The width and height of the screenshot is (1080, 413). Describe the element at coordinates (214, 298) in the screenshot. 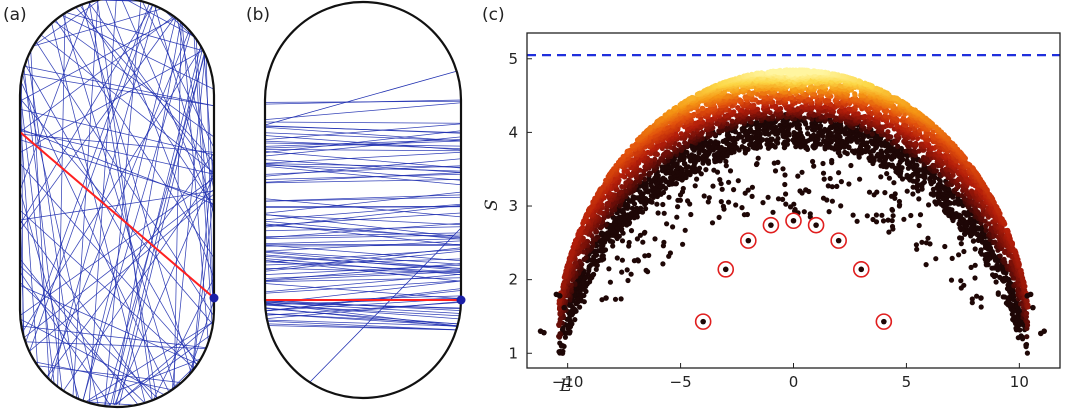

I see `panel-a-start-point` at that location.